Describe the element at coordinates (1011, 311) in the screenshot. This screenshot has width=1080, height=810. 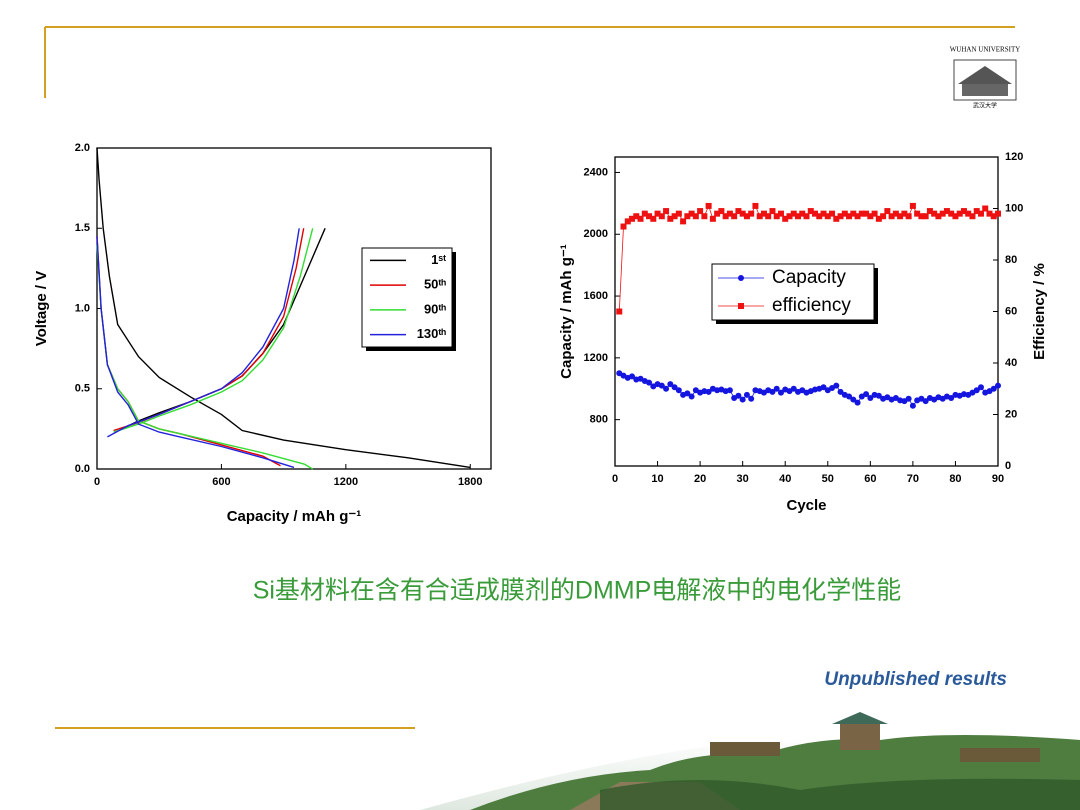
I see `y2-tick-label: 60` at that location.